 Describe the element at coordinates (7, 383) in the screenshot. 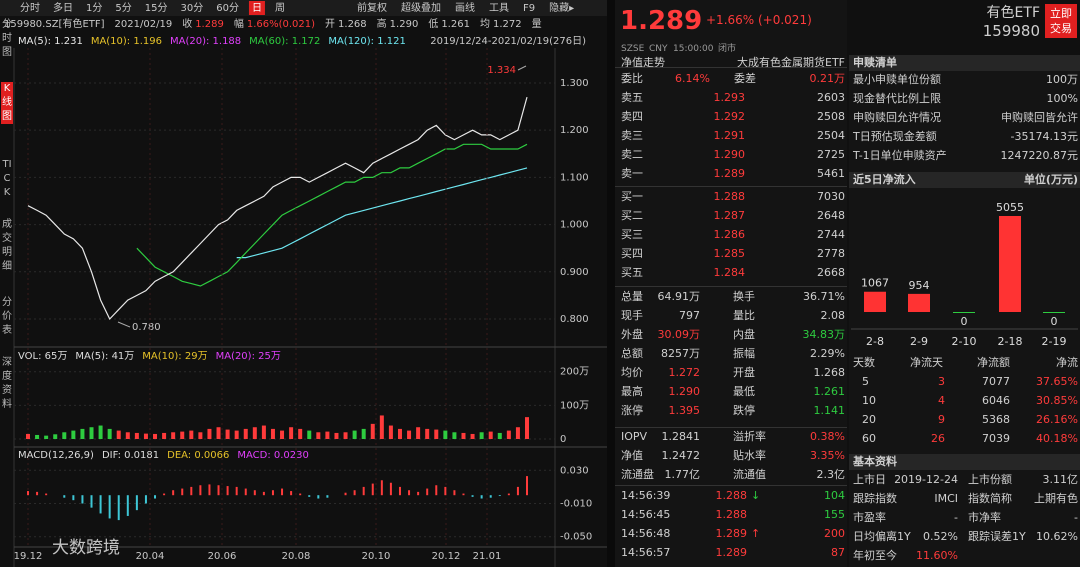

I see `sidebar-tab: 深度资料` at that location.